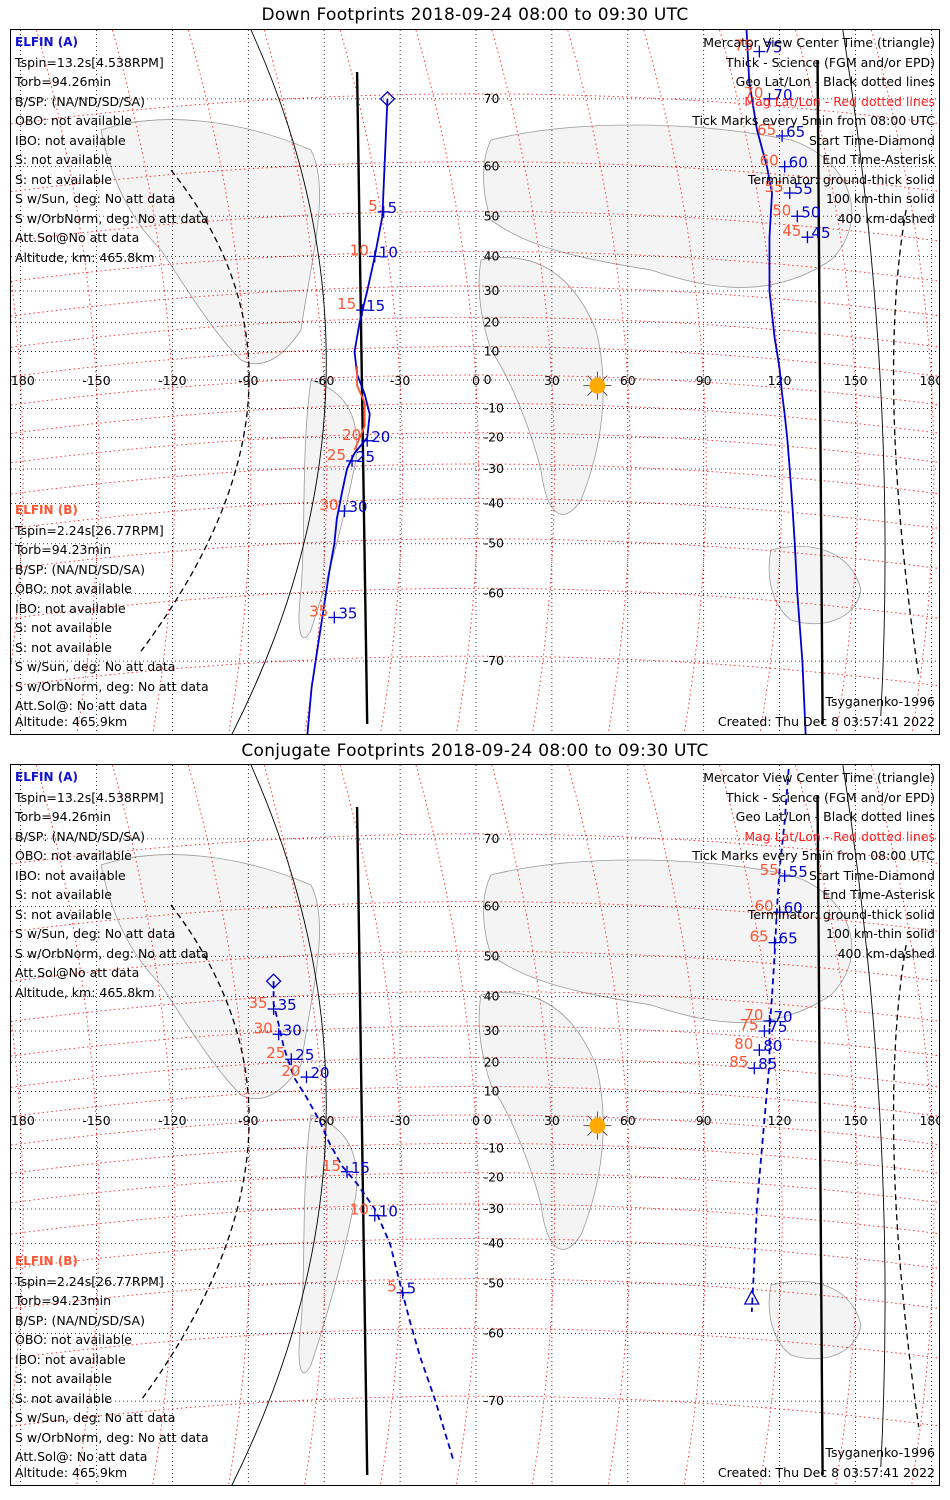 The height and width of the screenshot is (1500, 950). I want to click on lat-tick-label: 50, so click(492, 215).